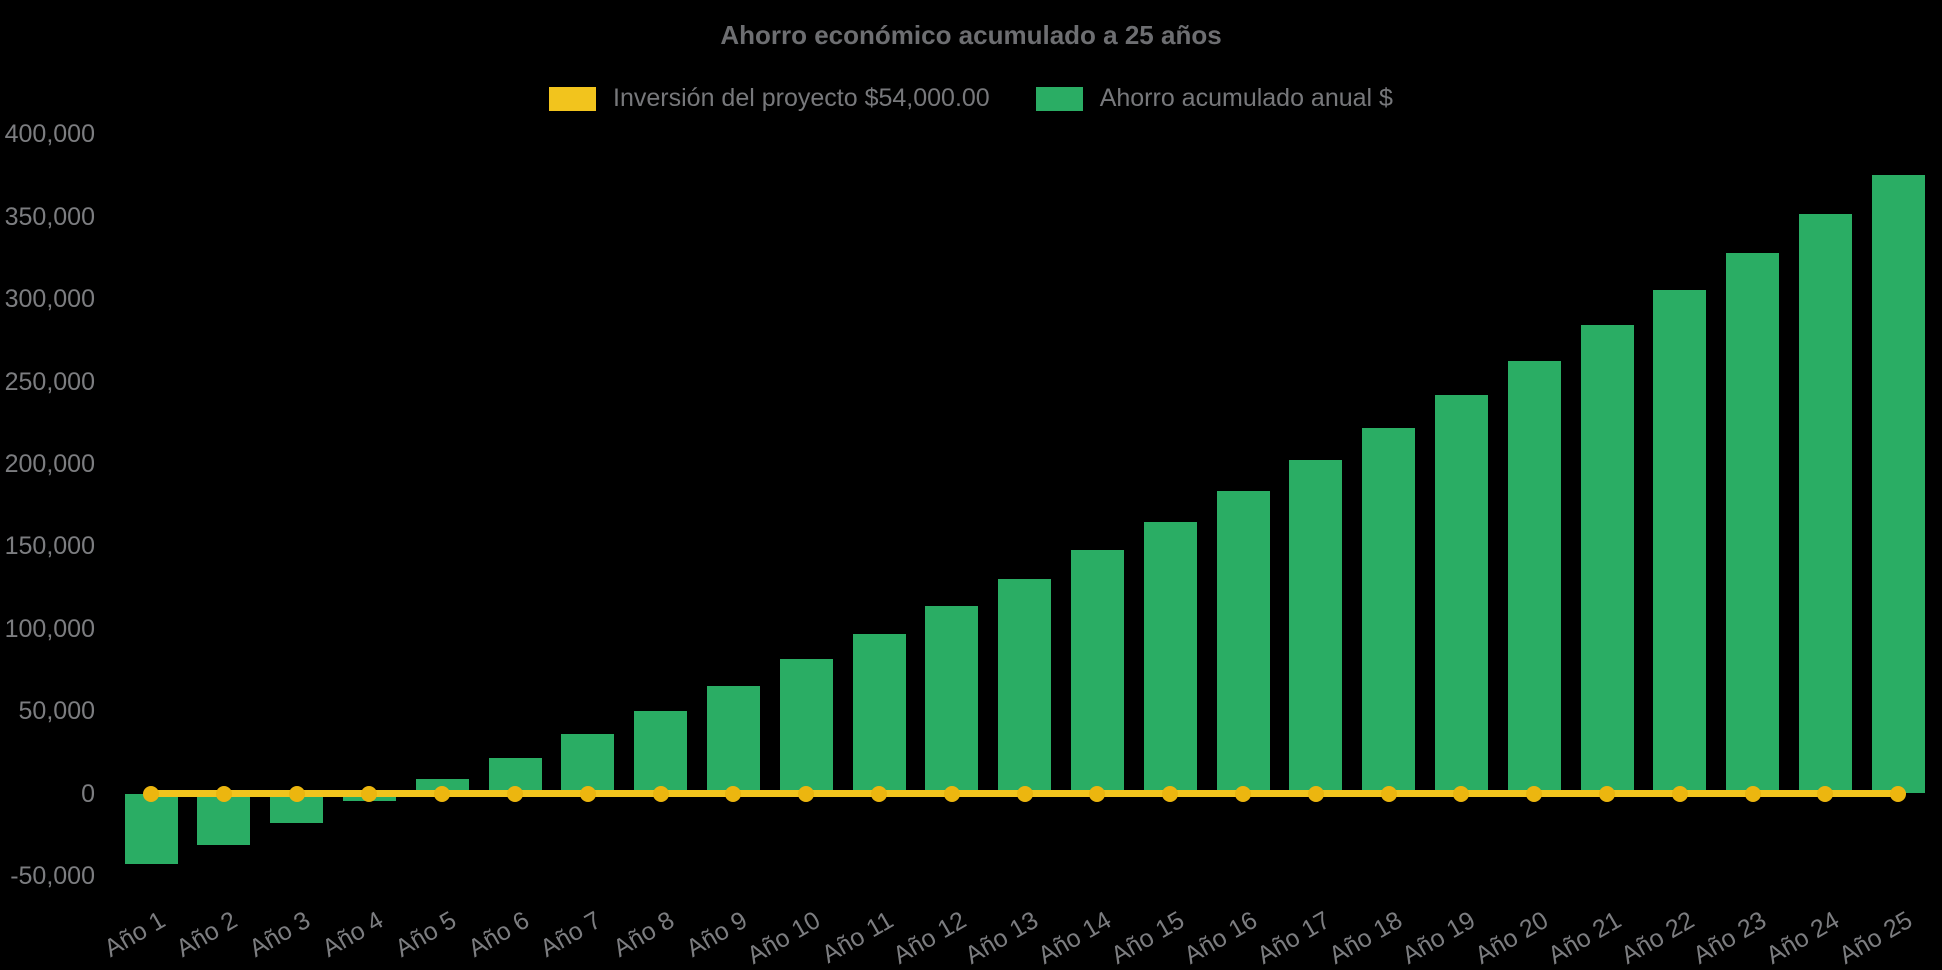 The width and height of the screenshot is (1942, 970). I want to click on y-tick-label: 0, so click(88, 793).